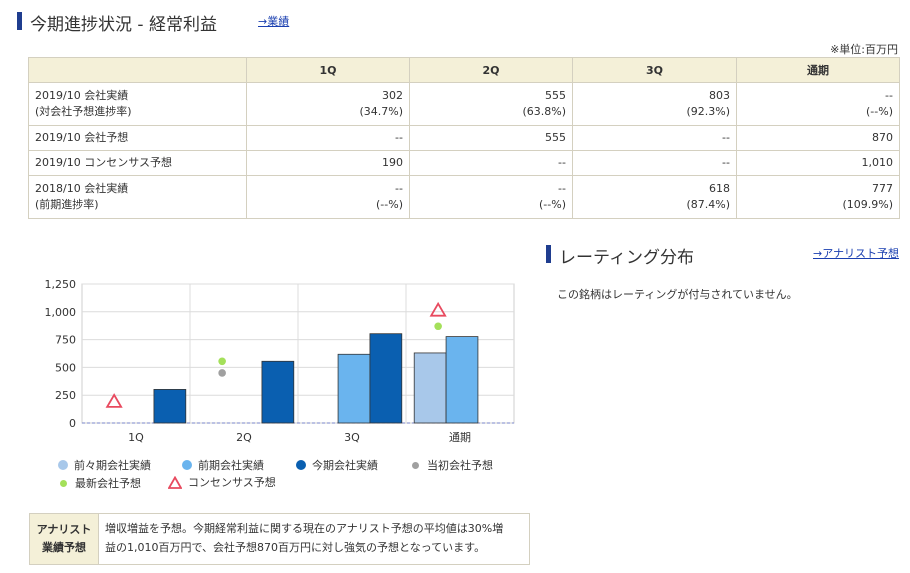 This screenshot has height=573, width=910. I want to click on legend-label: 前々期会社実績, so click(112, 465).